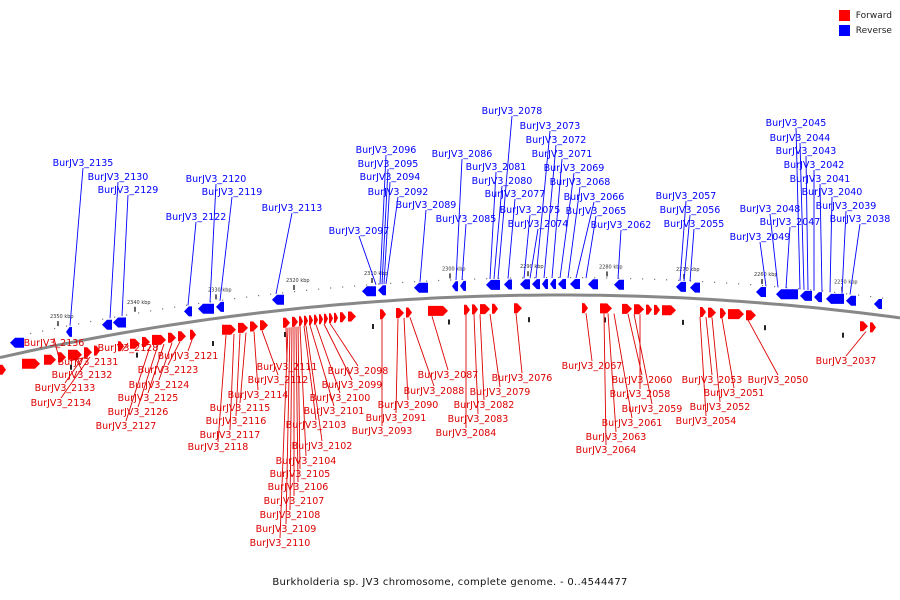 The image size is (900, 600). Describe the element at coordinates (126, 426) in the screenshot. I see `forward-gene-label: BurJV3_2127` at that location.